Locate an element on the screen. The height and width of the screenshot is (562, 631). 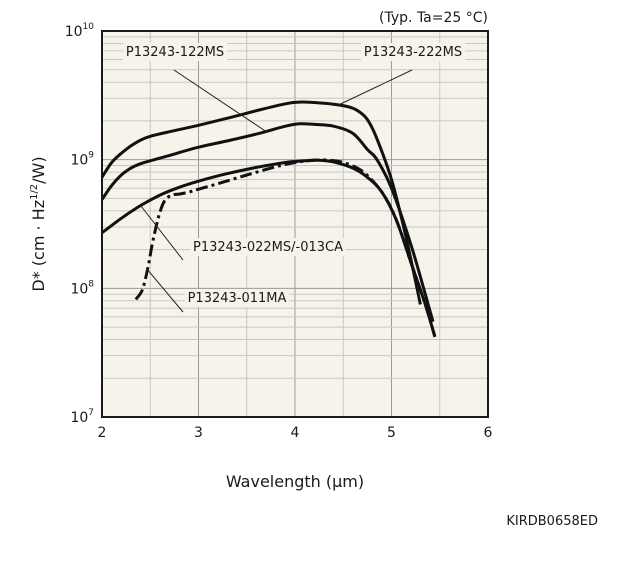
x-tick-label: 6 is located at coordinates (488, 433).